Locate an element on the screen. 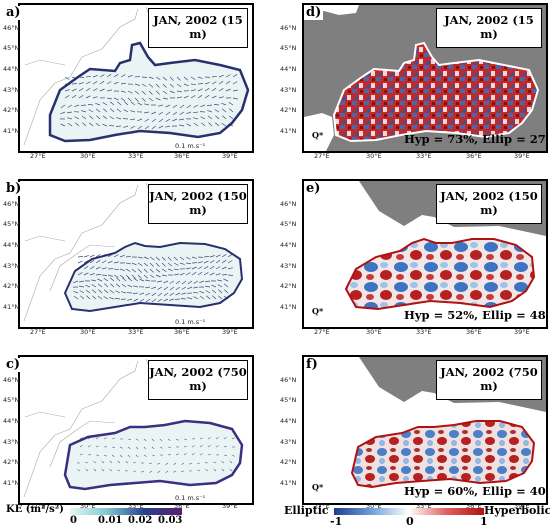 The width and height of the screenshot is (550, 532). ke-map-150m is located at coordinates (133, 252).